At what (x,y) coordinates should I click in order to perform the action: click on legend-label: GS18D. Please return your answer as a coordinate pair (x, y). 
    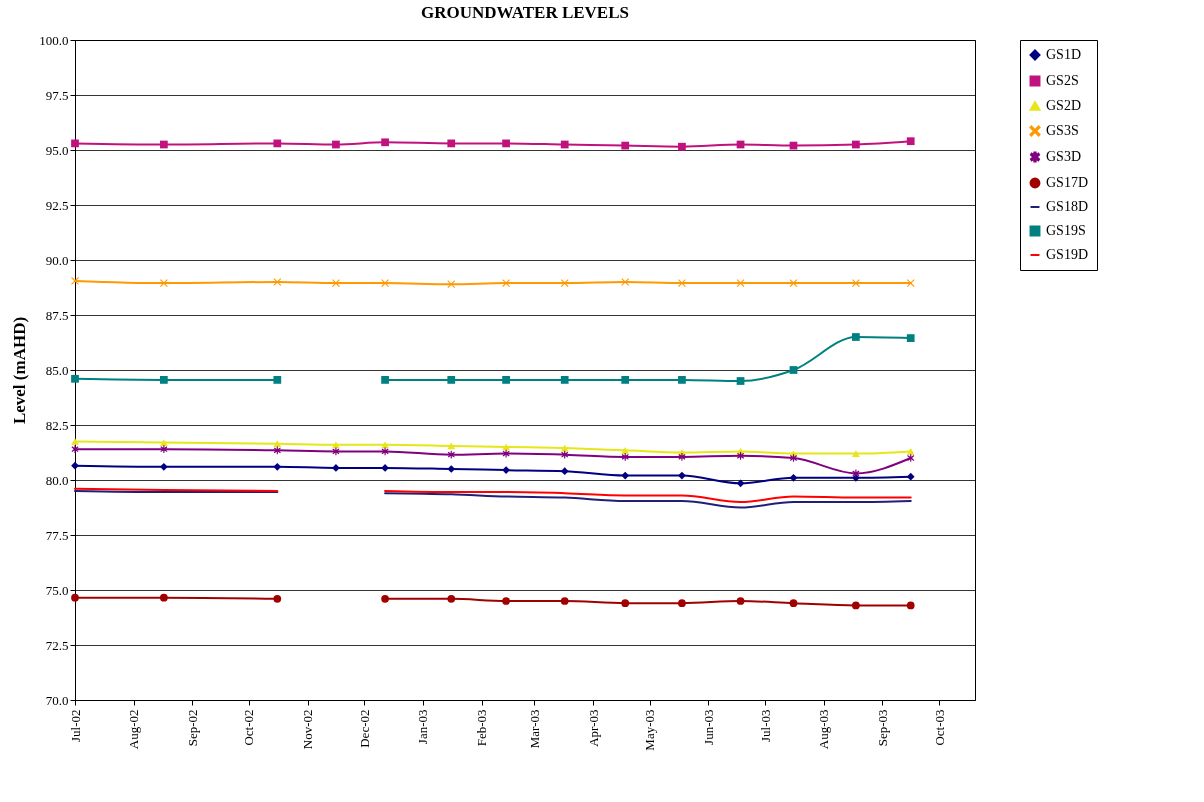
    Looking at the image, I should click on (1067, 206).